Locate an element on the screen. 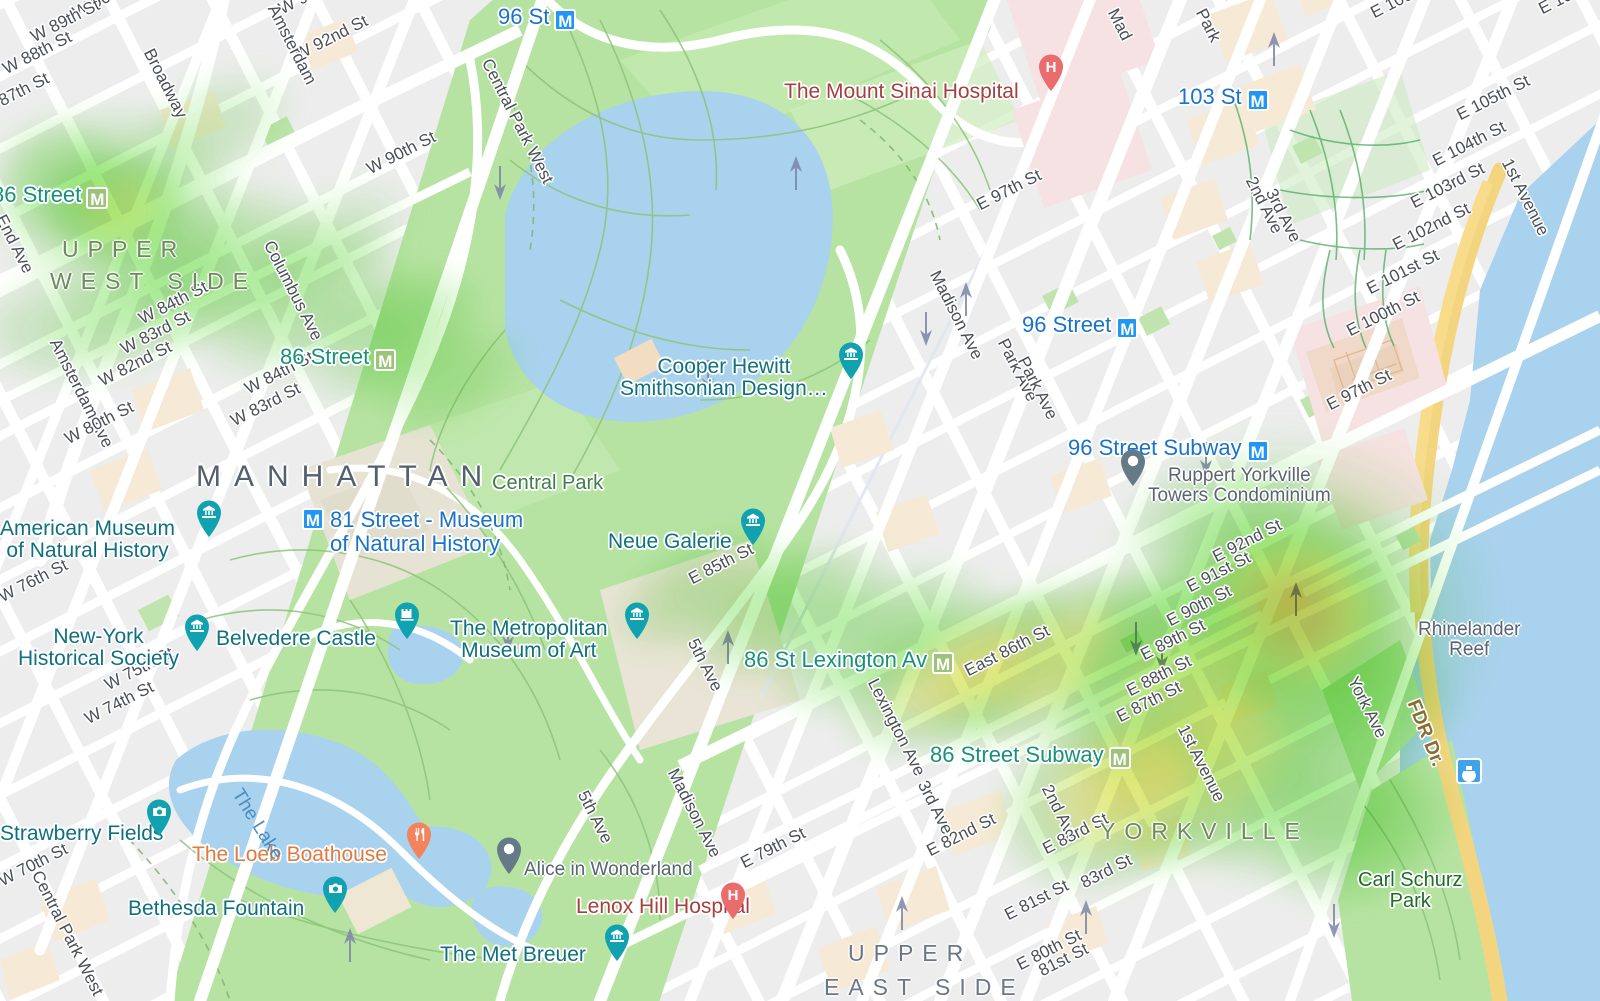 The width and height of the screenshot is (1600, 1001). map-pin-cooper-hewitt-icon is located at coordinates (851, 360).